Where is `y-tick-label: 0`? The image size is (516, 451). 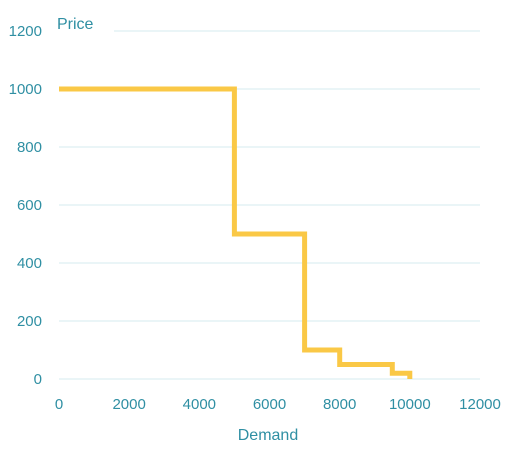
y-tick-label: 0 is located at coordinates (38, 379).